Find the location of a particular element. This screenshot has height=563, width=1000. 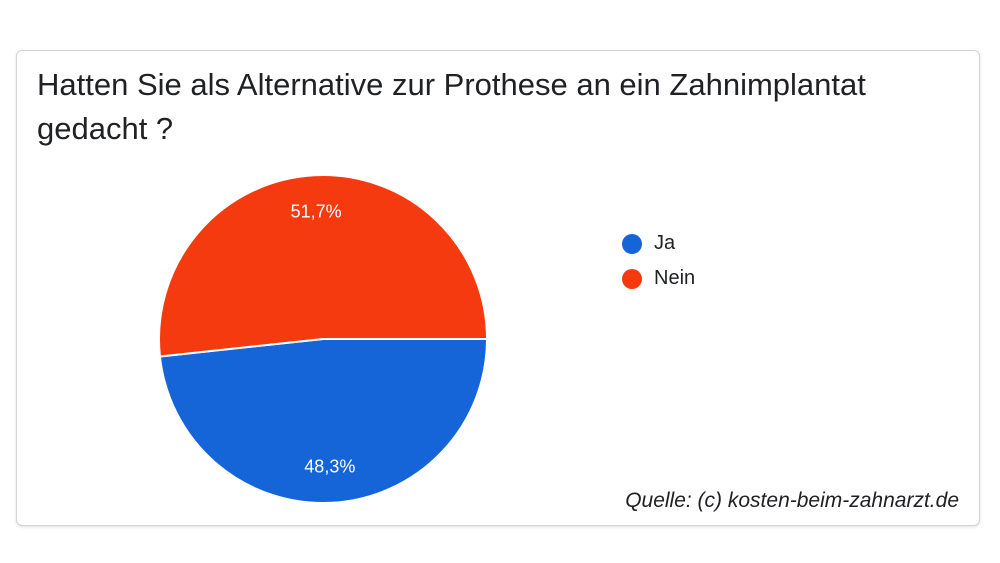

legend-item-ja: Ja is located at coordinates (658, 243).